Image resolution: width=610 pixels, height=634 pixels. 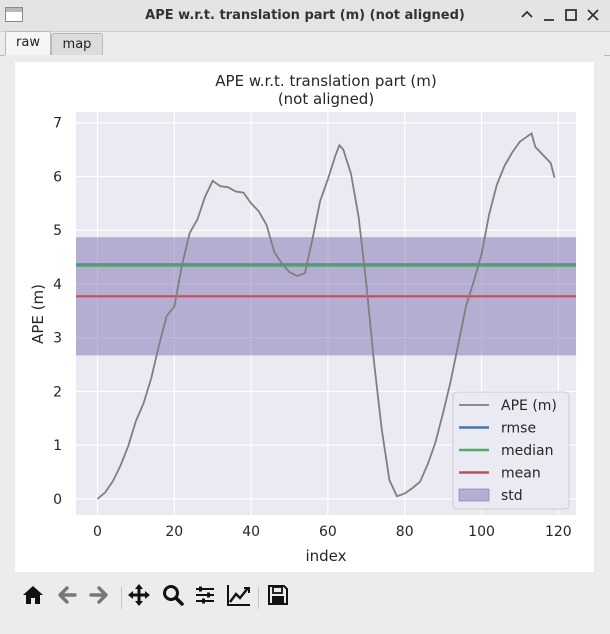 What do you see at coordinates (549, 15) in the screenshot?
I see `minimize-button` at bounding box center [549, 15].